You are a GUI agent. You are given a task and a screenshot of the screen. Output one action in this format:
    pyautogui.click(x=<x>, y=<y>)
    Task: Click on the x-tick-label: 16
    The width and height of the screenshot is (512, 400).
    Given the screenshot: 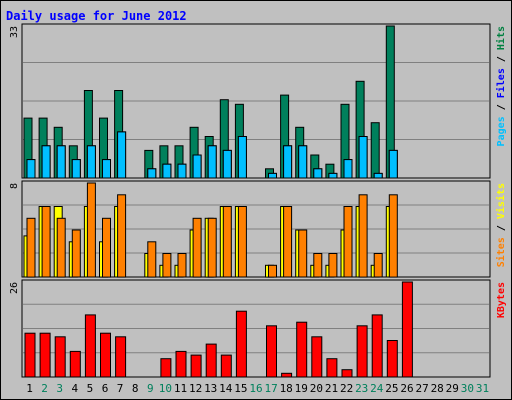 What is the action you would take?
    pyautogui.click(x=255, y=388)
    